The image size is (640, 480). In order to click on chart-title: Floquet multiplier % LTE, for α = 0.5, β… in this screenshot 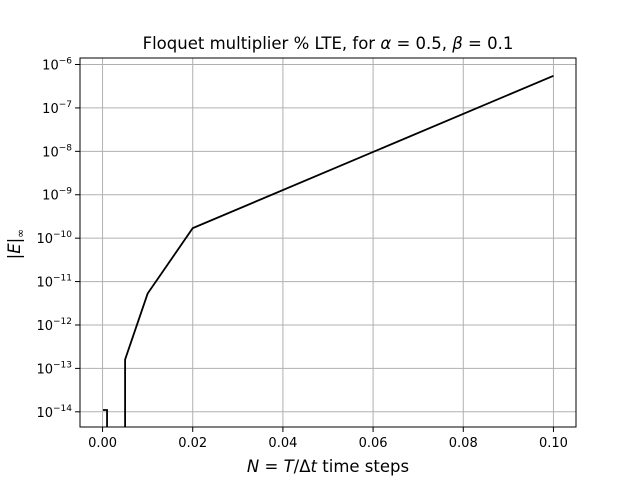, I will do `click(328, 43)`.